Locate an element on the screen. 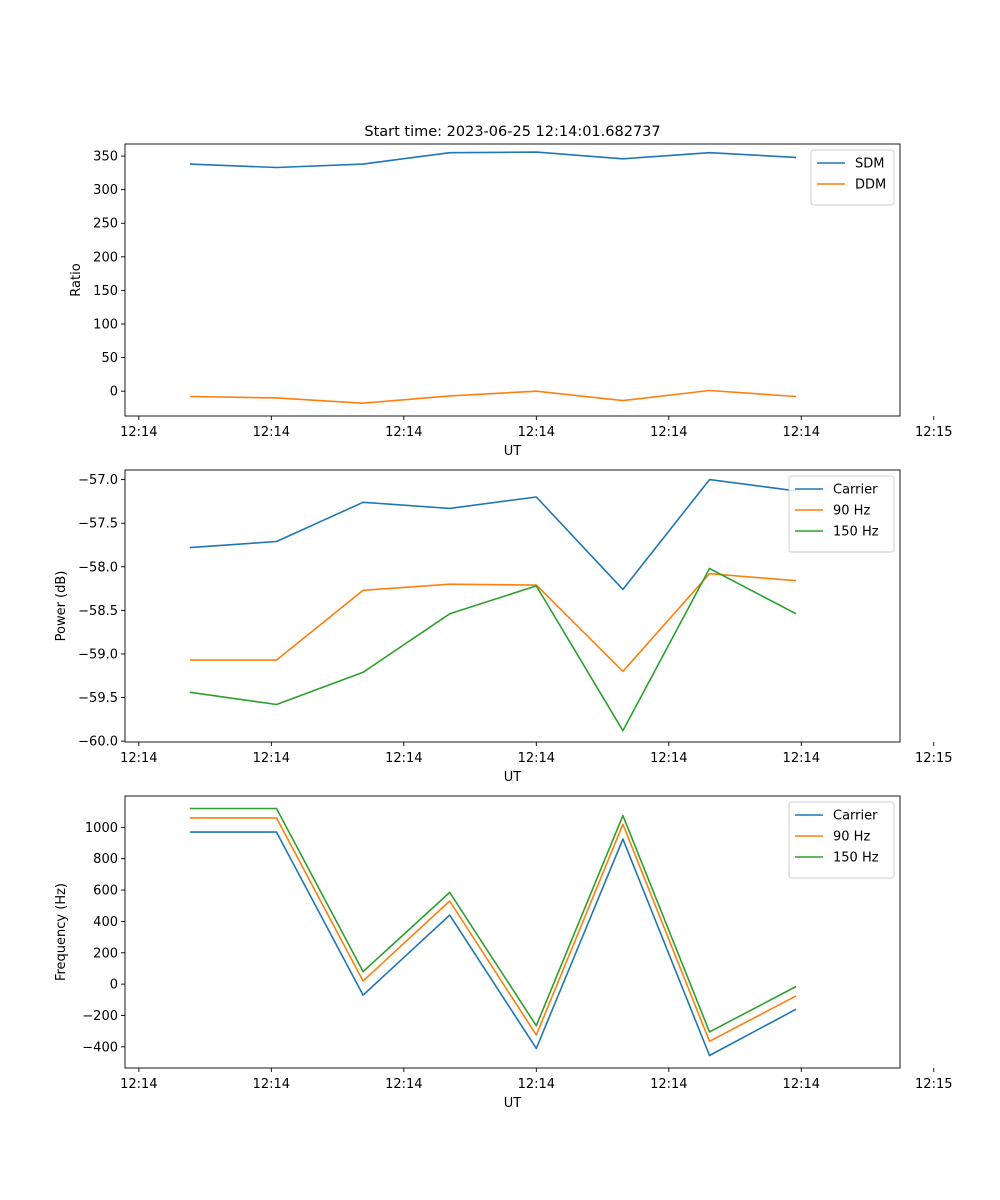  y-tick-label: −58.5 is located at coordinates (98, 611).